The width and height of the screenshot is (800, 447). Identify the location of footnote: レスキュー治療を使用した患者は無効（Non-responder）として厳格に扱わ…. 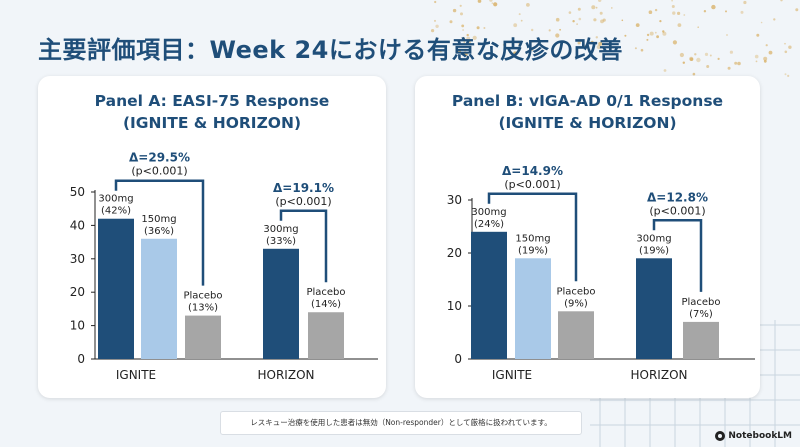
(401, 423).